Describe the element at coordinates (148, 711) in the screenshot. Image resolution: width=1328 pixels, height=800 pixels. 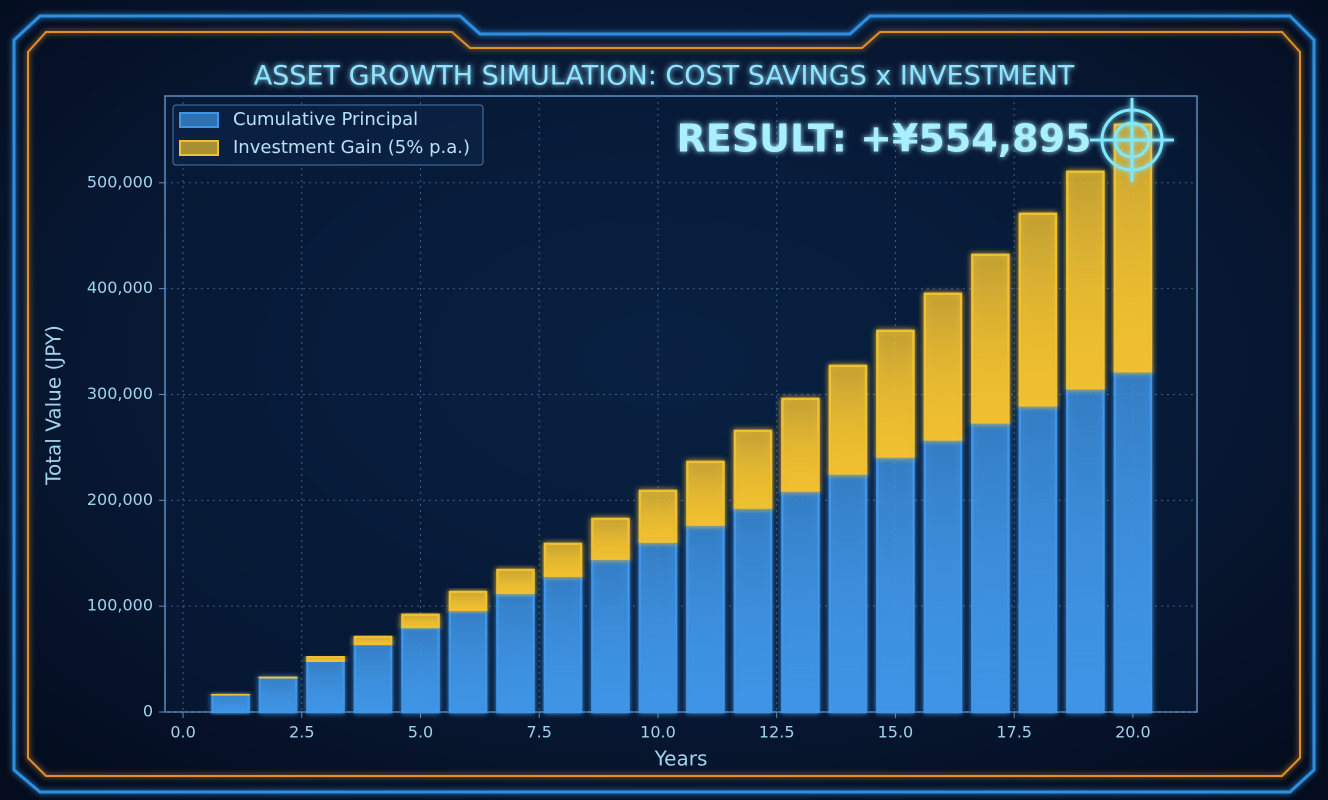
I see `y-tick-label: 0` at that location.